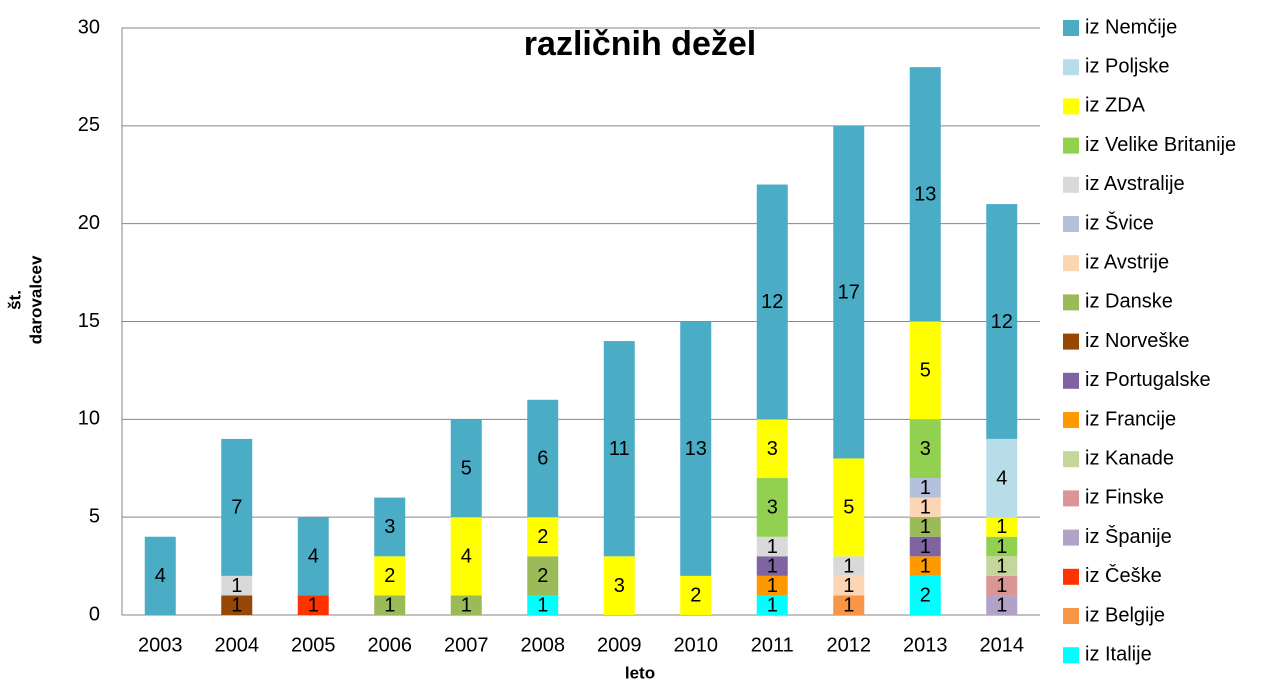 Image resolution: width=1273 pixels, height=685 pixels. What do you see at coordinates (466, 645) in the screenshot?
I see `x-tick-label: 2007` at bounding box center [466, 645].